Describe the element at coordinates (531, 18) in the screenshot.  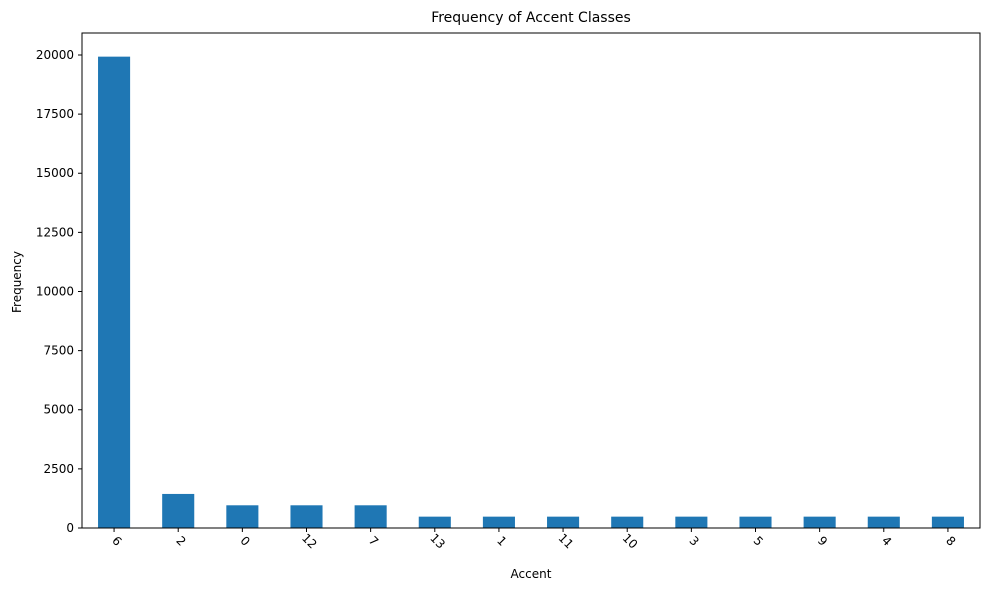
I see `chart-title: Frequency of Accent Classes` at that location.